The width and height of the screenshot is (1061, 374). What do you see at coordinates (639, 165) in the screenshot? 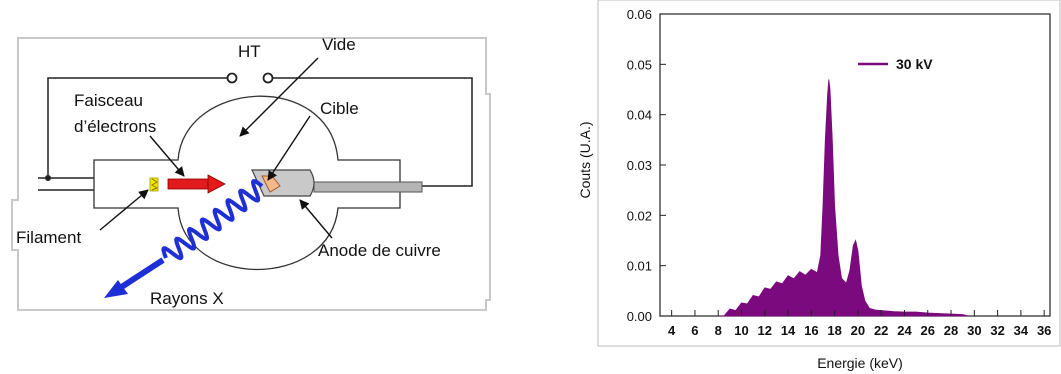
I see `y-tick-label: 0.03` at bounding box center [639, 165].